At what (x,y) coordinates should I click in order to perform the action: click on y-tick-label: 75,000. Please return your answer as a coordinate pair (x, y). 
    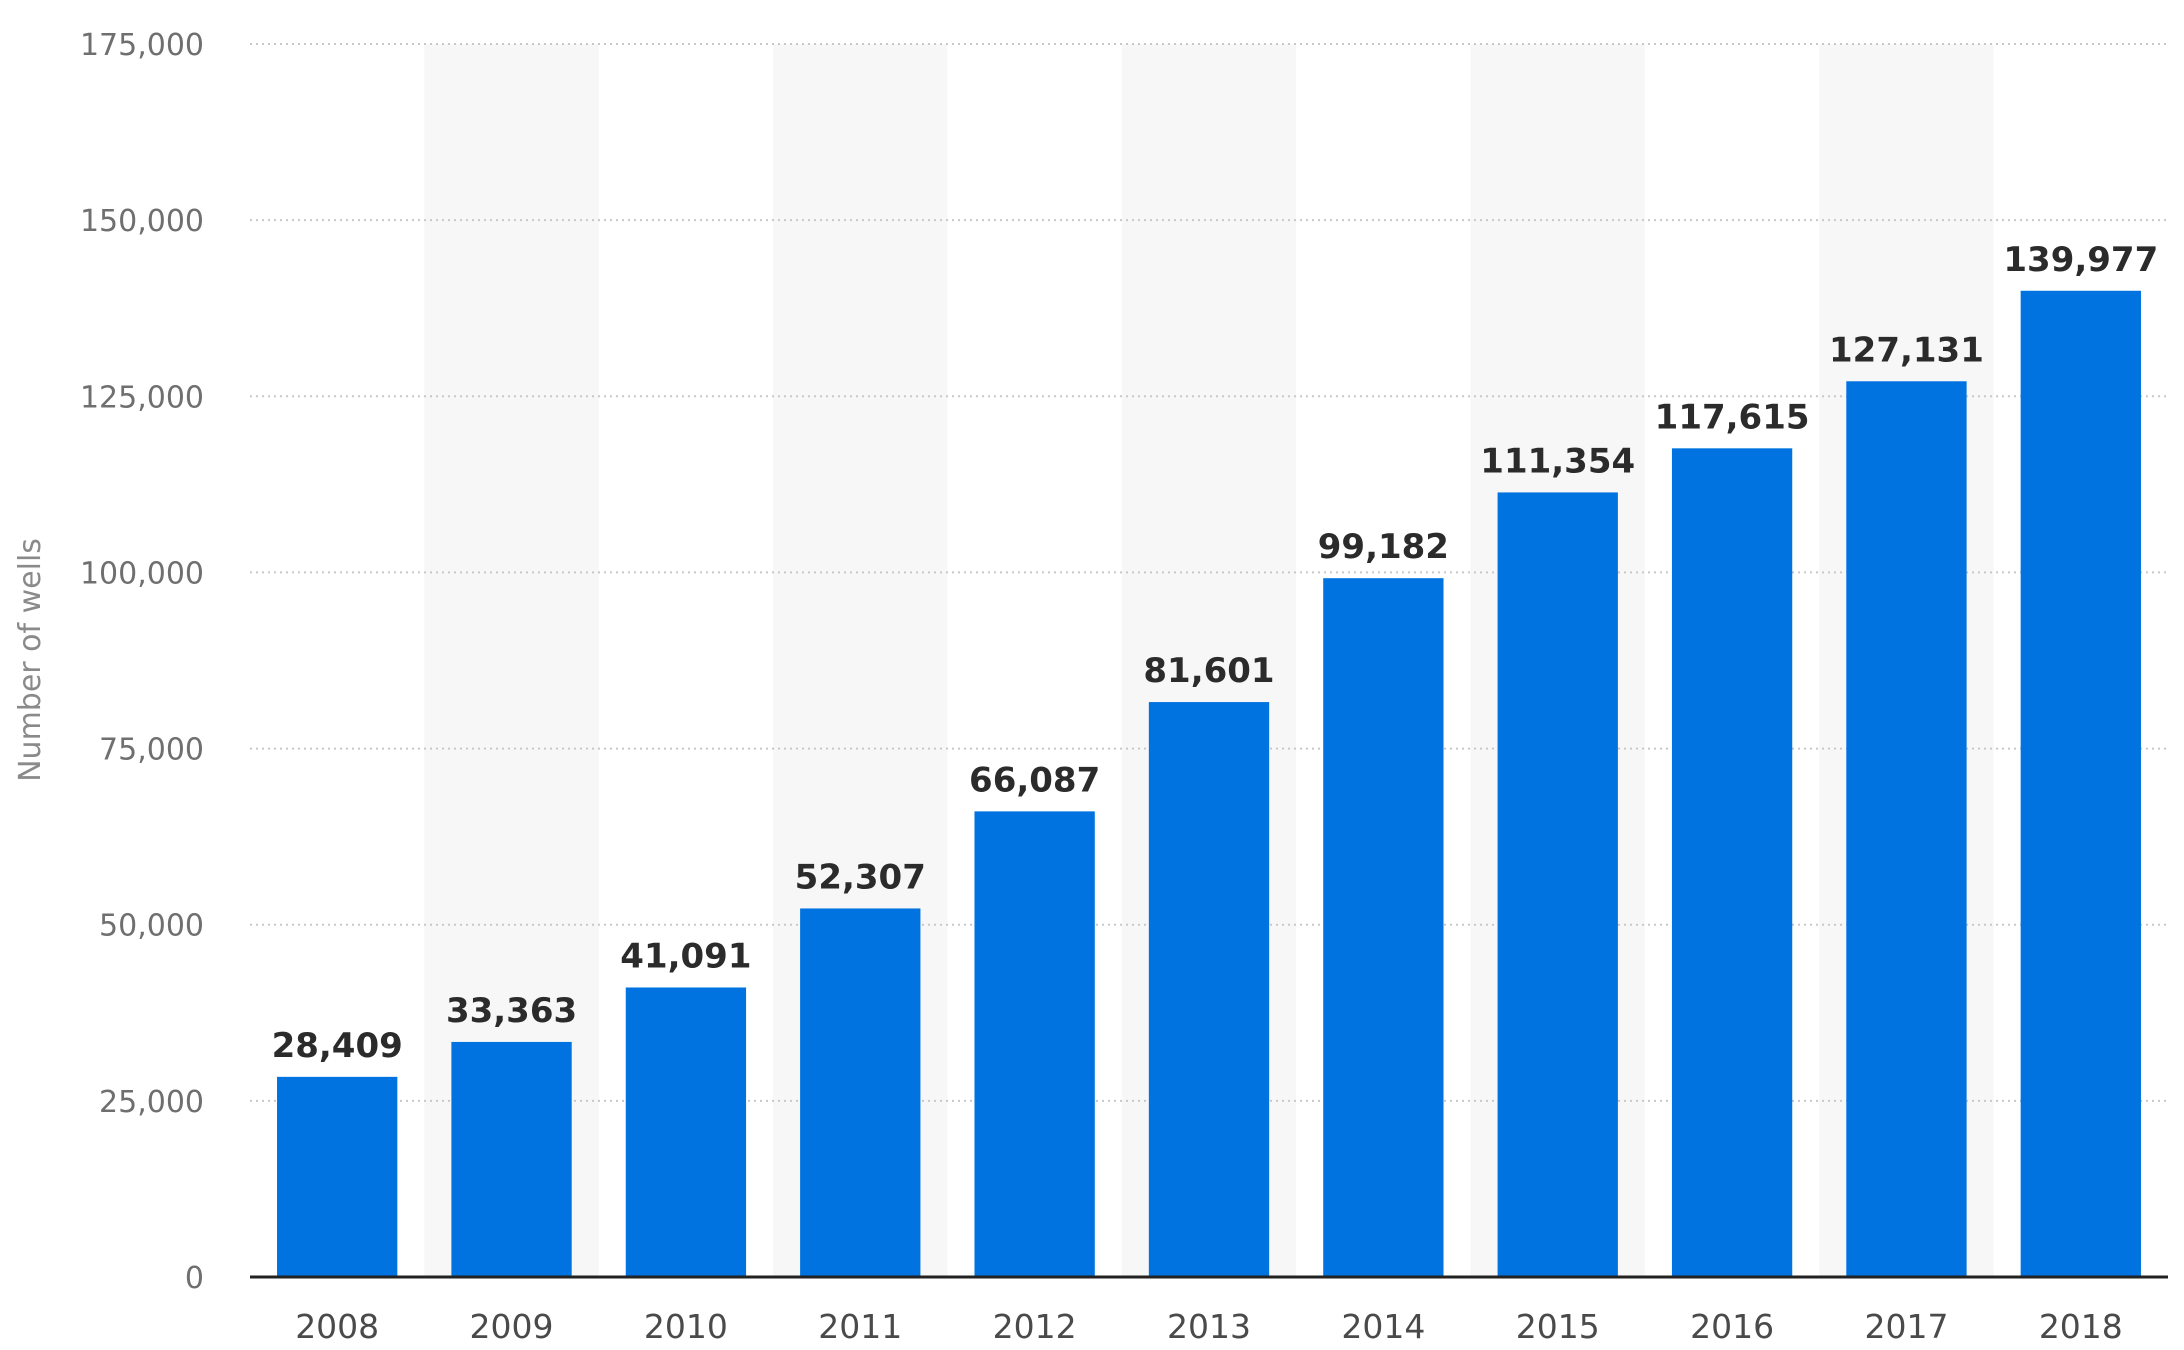
    Looking at the image, I should click on (151, 750).